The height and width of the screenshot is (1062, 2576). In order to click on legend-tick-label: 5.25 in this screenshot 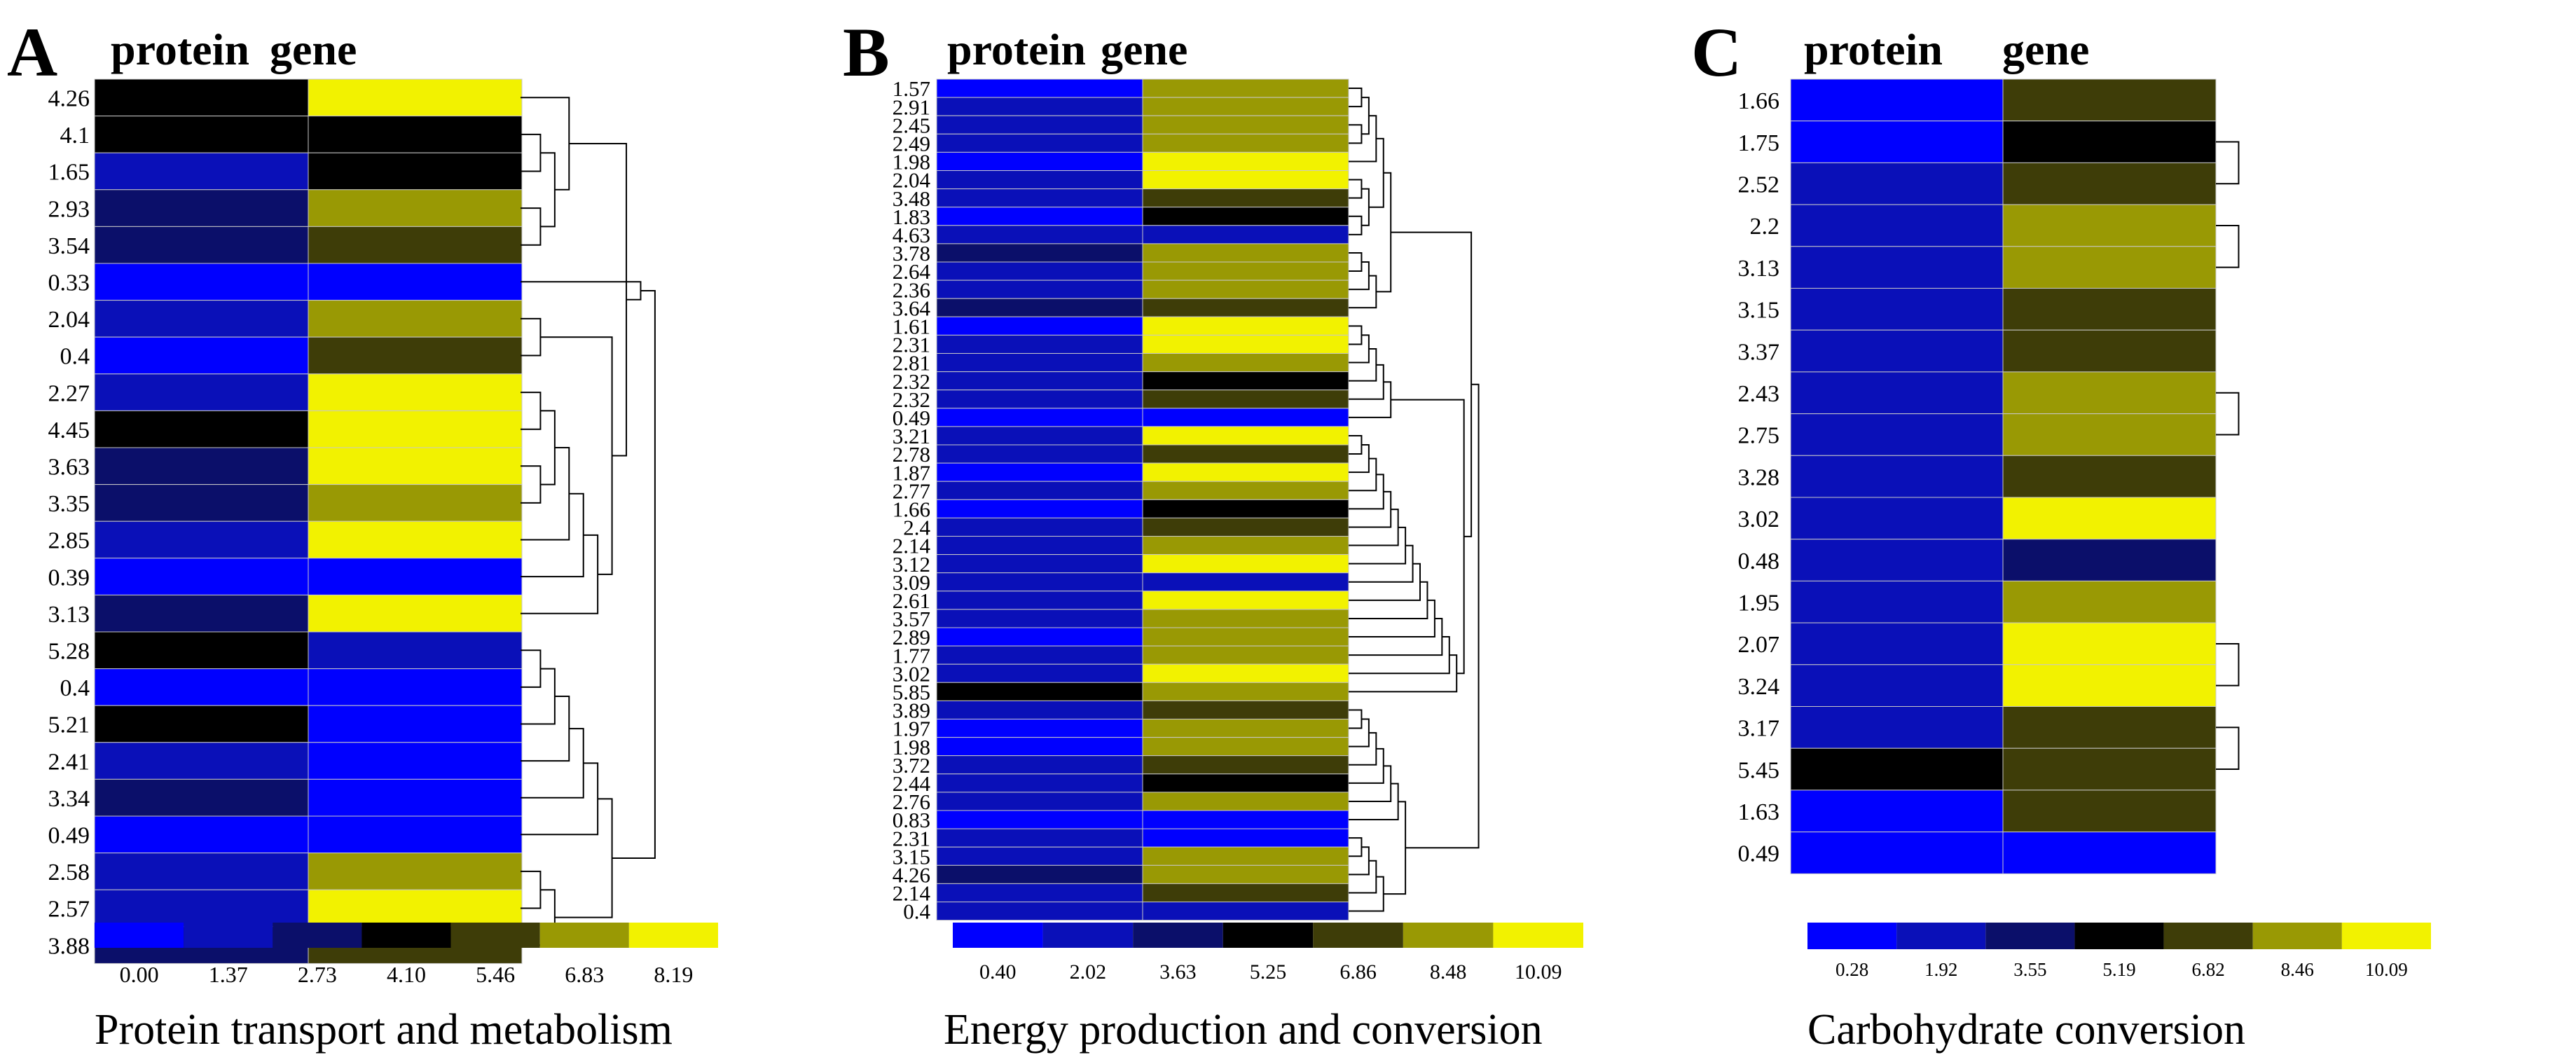, I will do `click(1268, 972)`.